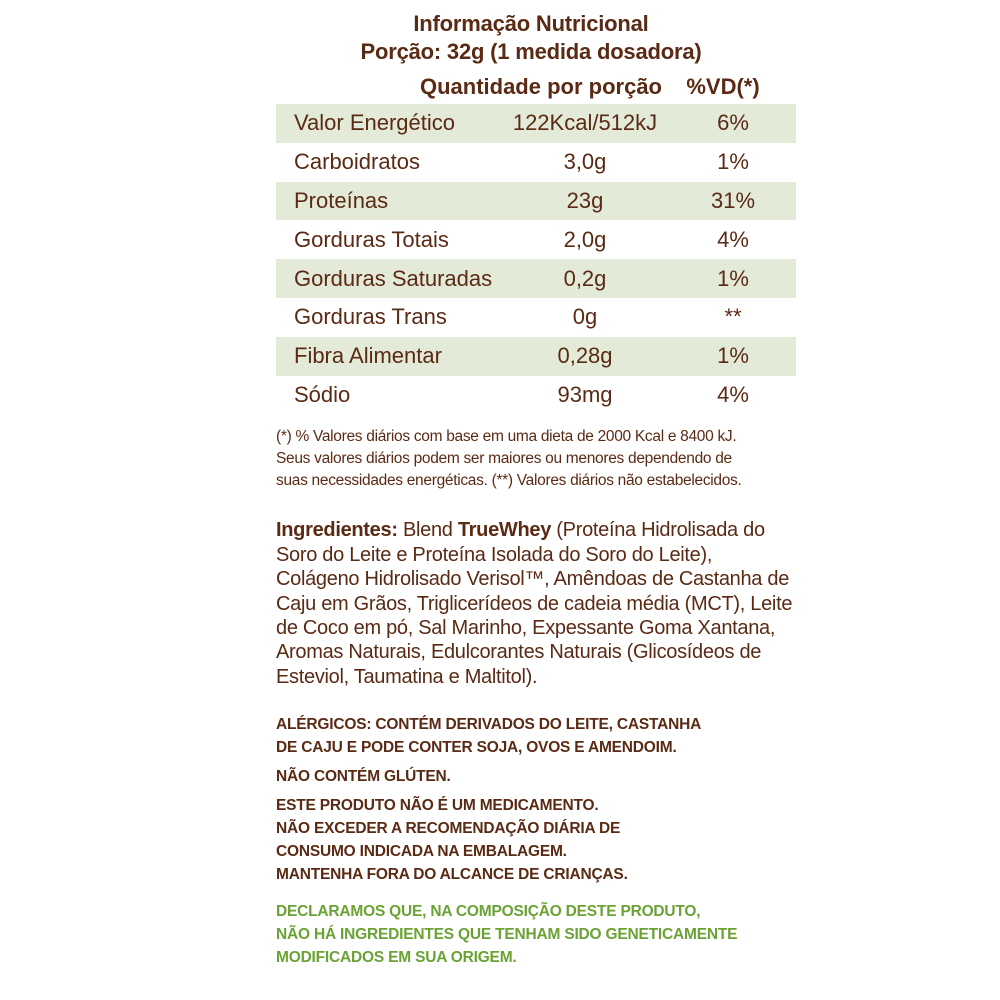 This screenshot has width=1000, height=1000. I want to click on nutrient-name: Carboidratos, so click(357, 162).